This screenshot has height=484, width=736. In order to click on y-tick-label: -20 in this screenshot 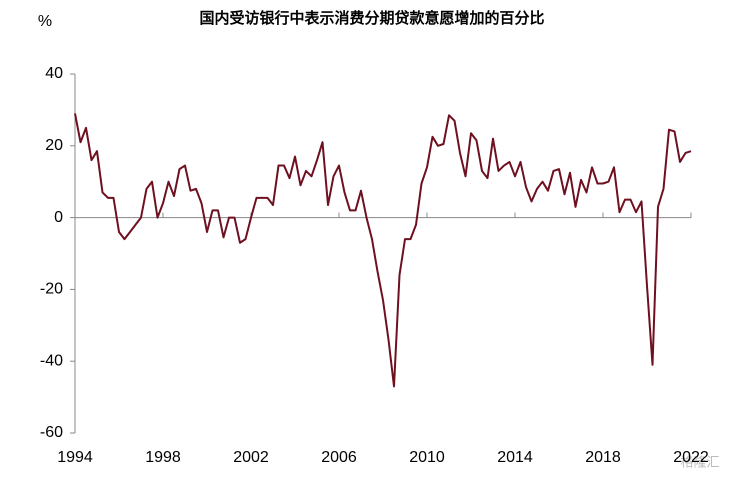, I will do `click(51, 289)`.